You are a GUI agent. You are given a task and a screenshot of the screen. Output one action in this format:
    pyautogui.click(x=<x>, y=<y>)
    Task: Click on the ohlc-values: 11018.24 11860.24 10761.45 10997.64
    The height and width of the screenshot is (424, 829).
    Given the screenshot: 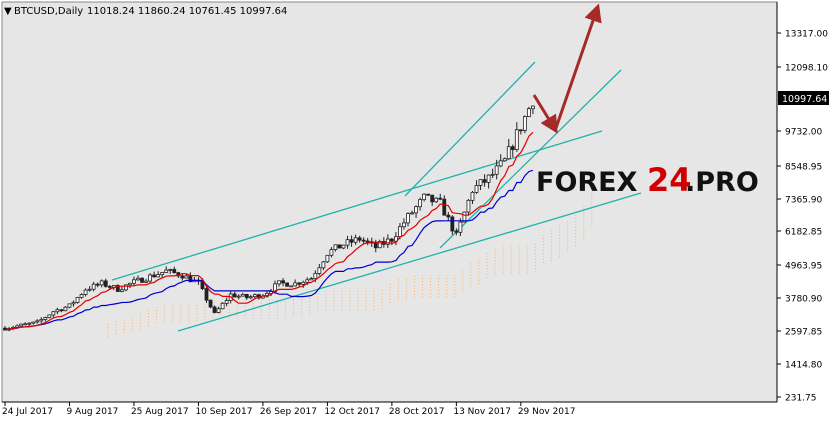 What is the action you would take?
    pyautogui.click(x=187, y=11)
    